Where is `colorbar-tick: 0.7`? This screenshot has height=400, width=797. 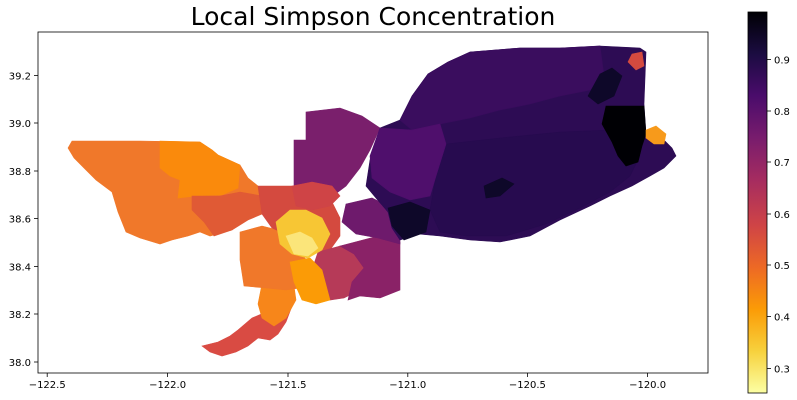 colorbar-tick: 0.7 is located at coordinates (778, 163).